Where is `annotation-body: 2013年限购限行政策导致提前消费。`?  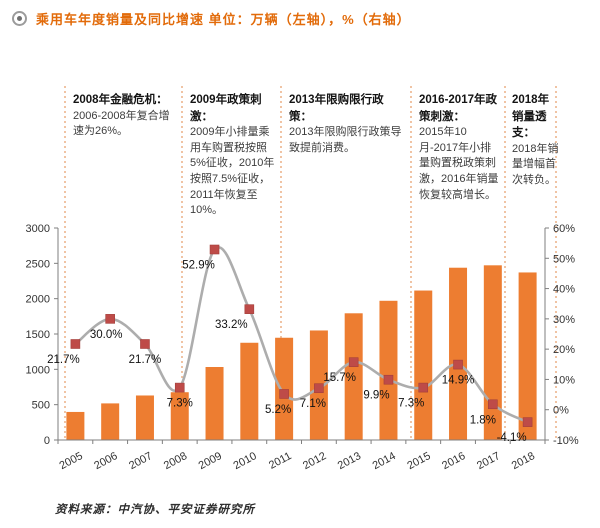 annotation-body: 2013年限购限行政策导致提前消费。 is located at coordinates (345, 140).